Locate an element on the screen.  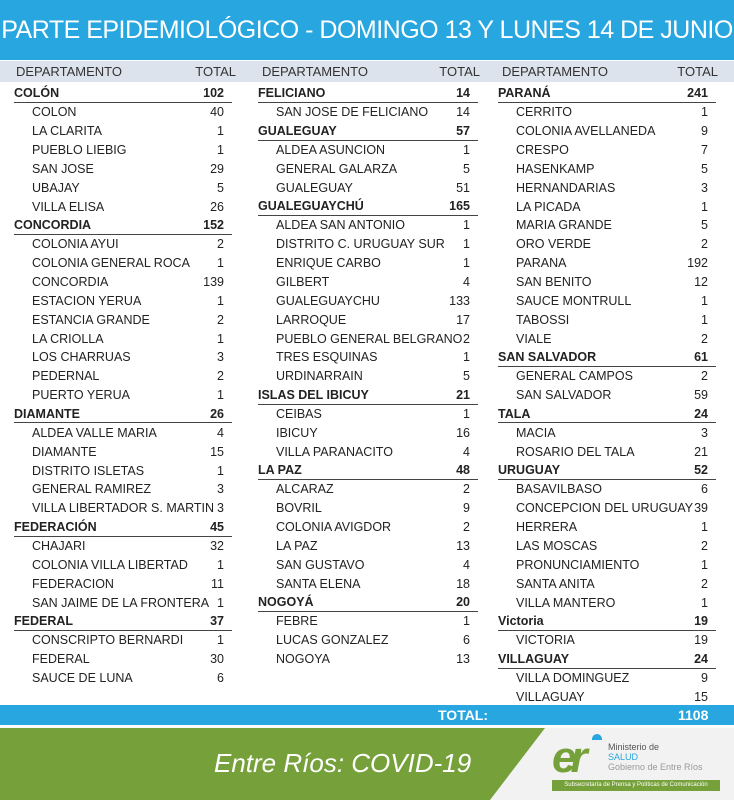
locality-row: COLONIA AVIGDOR 2 is located at coordinates (368, 527).